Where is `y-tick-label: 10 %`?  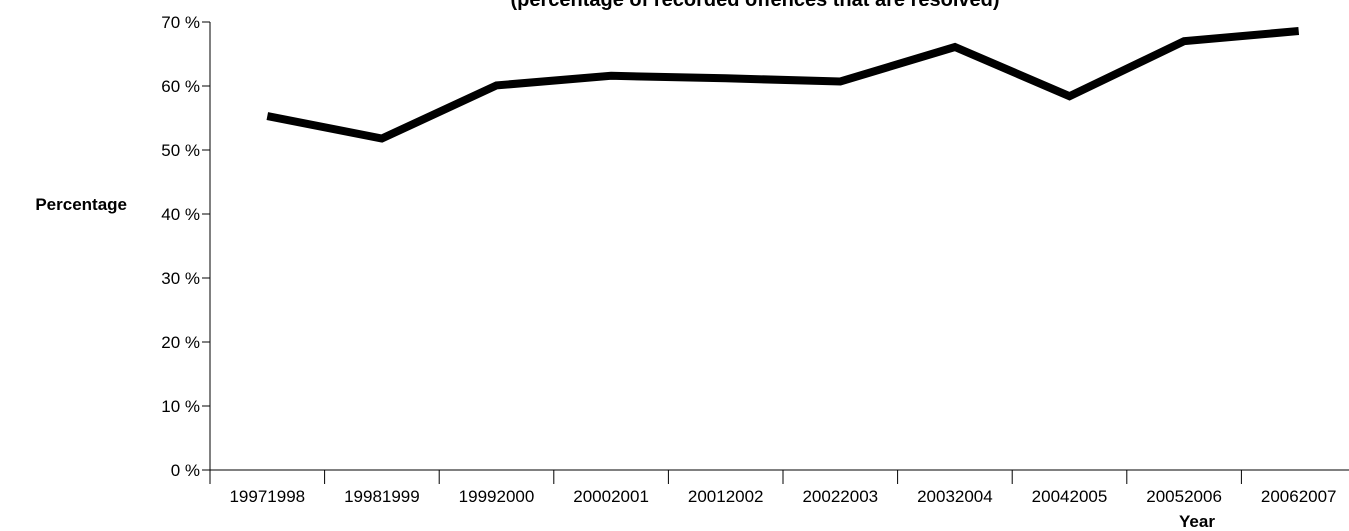
y-tick-label: 10 % is located at coordinates (180, 406).